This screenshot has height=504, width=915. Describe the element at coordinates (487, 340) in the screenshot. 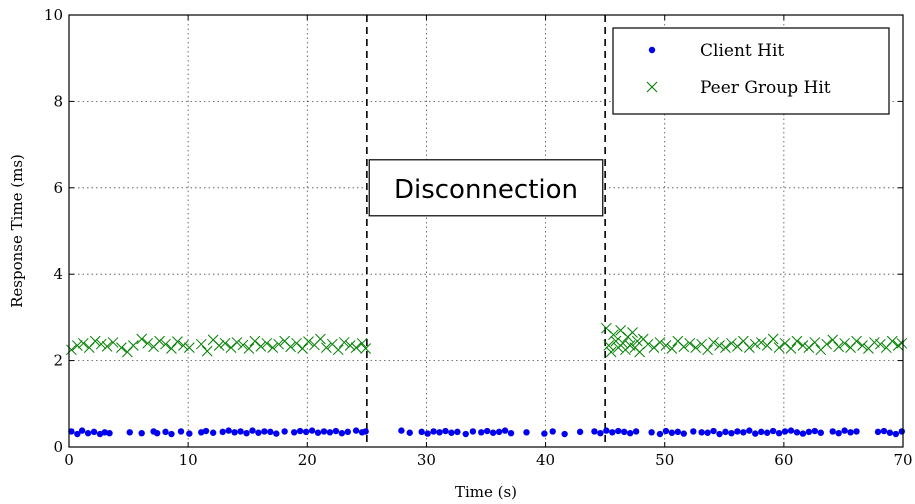

I see `peer-group-hit-series` at that location.